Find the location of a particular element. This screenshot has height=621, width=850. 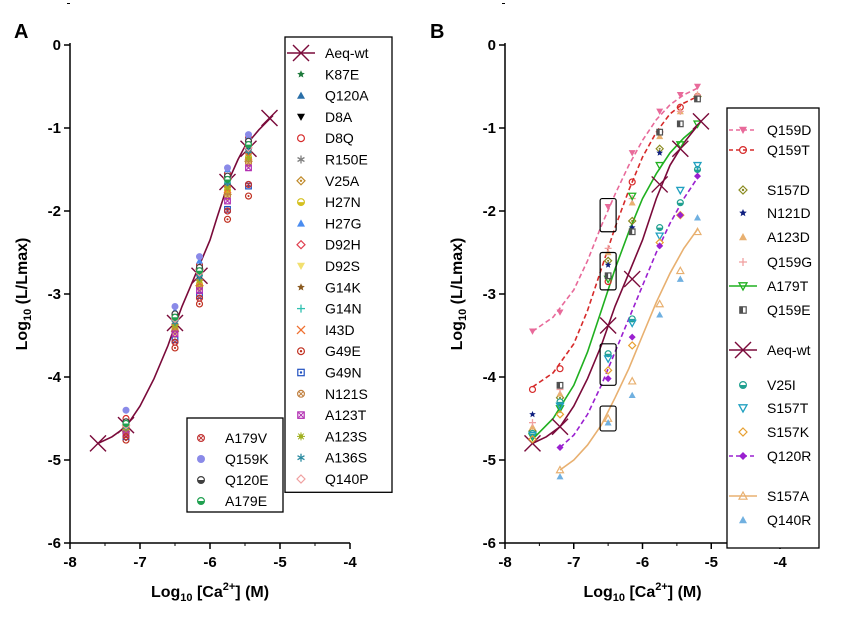

legend-entry-g14k: G14K is located at coordinates (329, 287).